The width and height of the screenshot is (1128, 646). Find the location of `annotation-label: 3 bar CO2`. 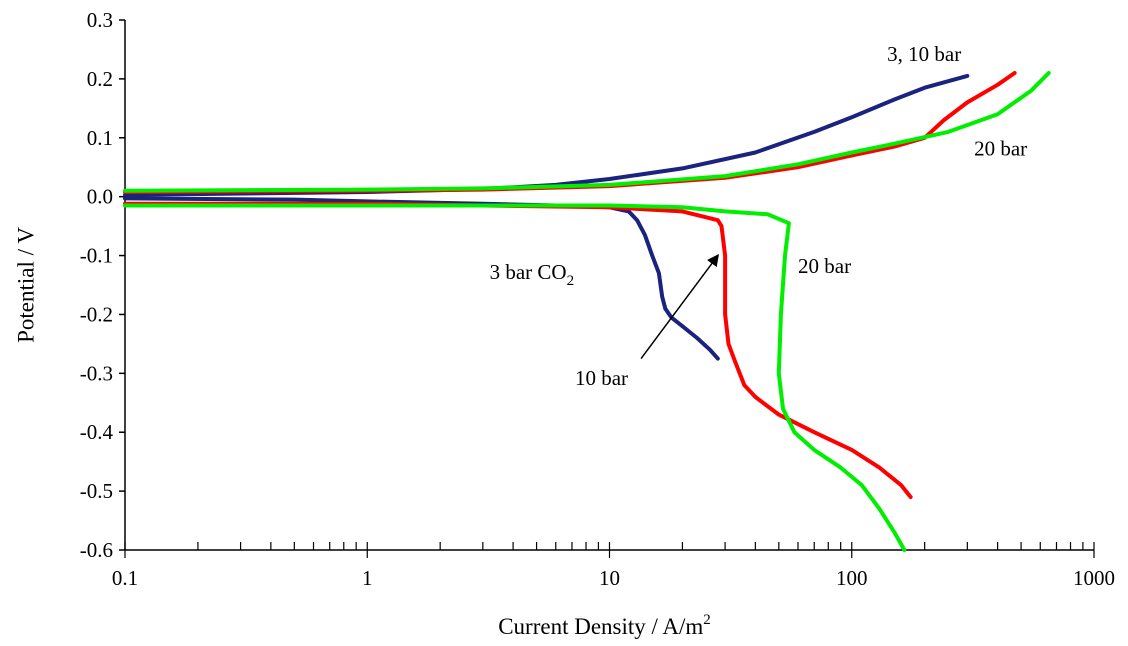

annotation-label: 3 bar CO2 is located at coordinates (532, 274).